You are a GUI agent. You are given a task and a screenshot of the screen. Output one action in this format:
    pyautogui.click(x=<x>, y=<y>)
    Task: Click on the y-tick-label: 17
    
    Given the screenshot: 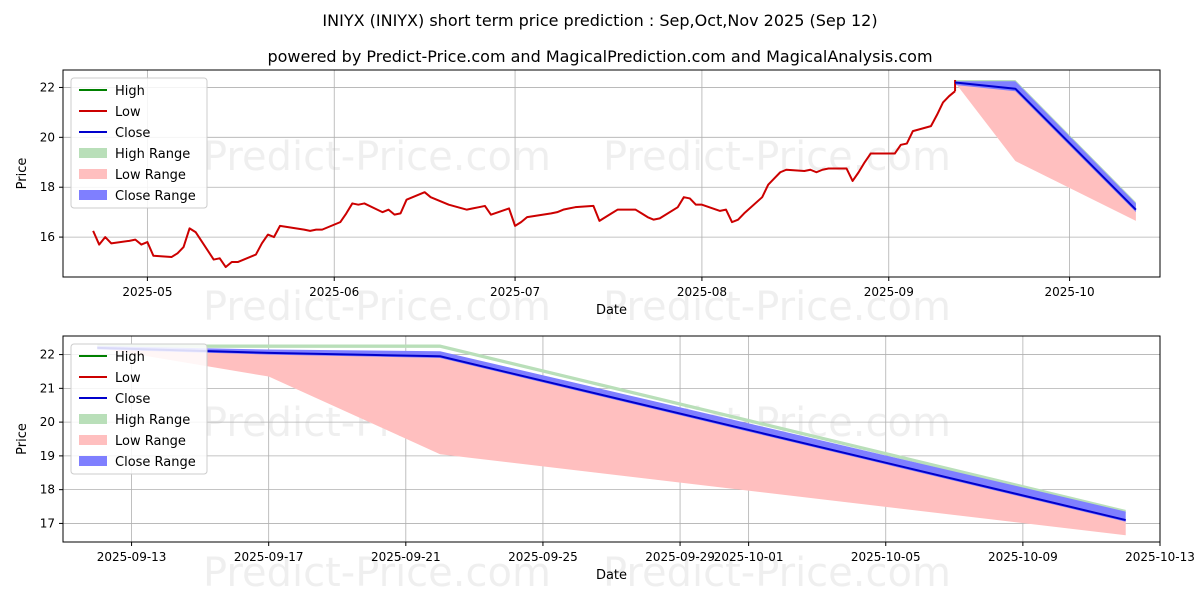 What is the action you would take?
    pyautogui.click(x=47, y=523)
    